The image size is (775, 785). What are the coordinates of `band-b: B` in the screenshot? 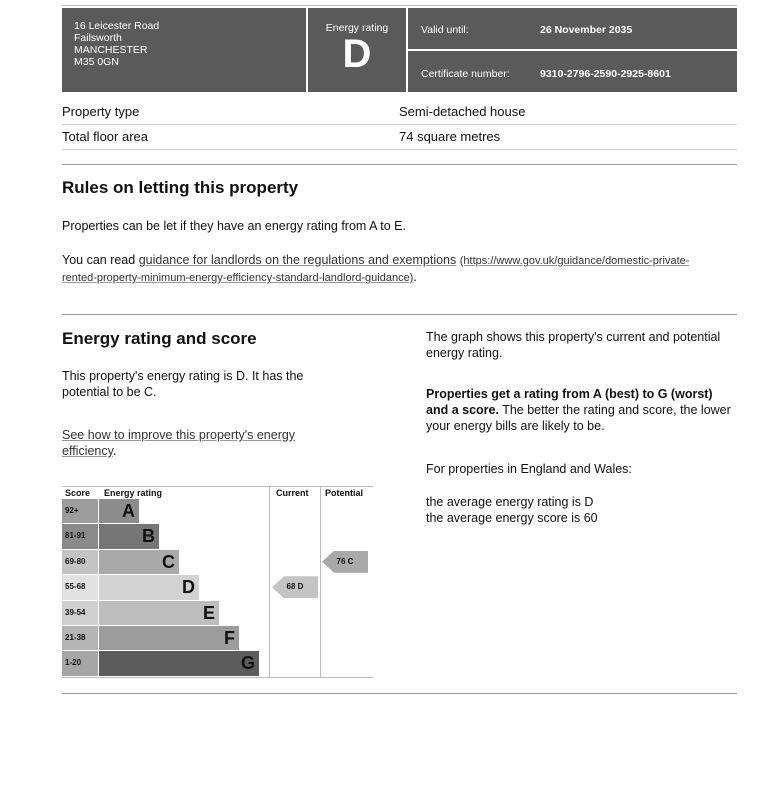 It's located at (129, 536).